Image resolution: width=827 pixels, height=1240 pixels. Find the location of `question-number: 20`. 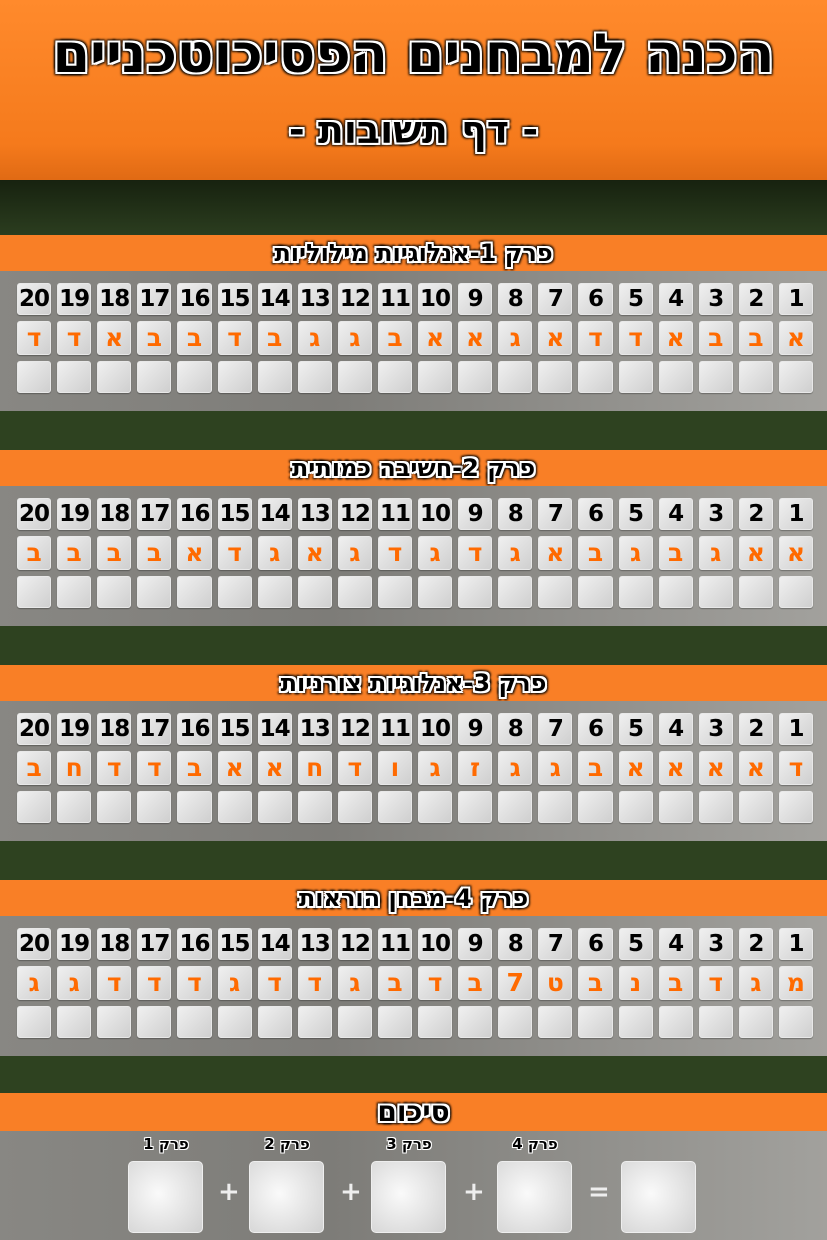

question-number: 20 is located at coordinates (34, 944).